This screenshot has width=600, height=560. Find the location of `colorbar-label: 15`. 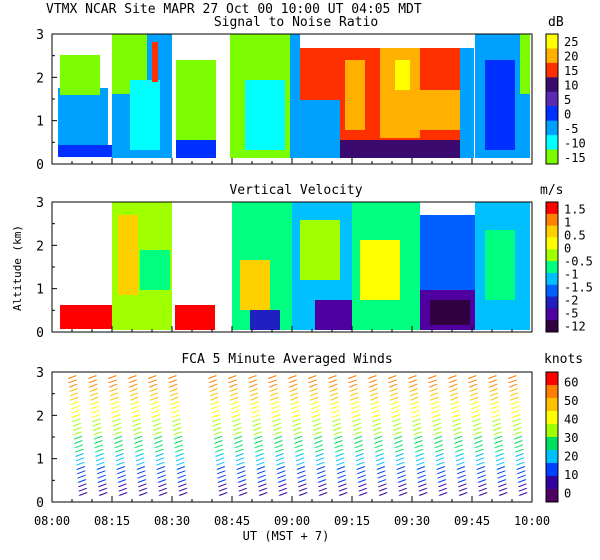

colorbar-label: 15 is located at coordinates (571, 71).